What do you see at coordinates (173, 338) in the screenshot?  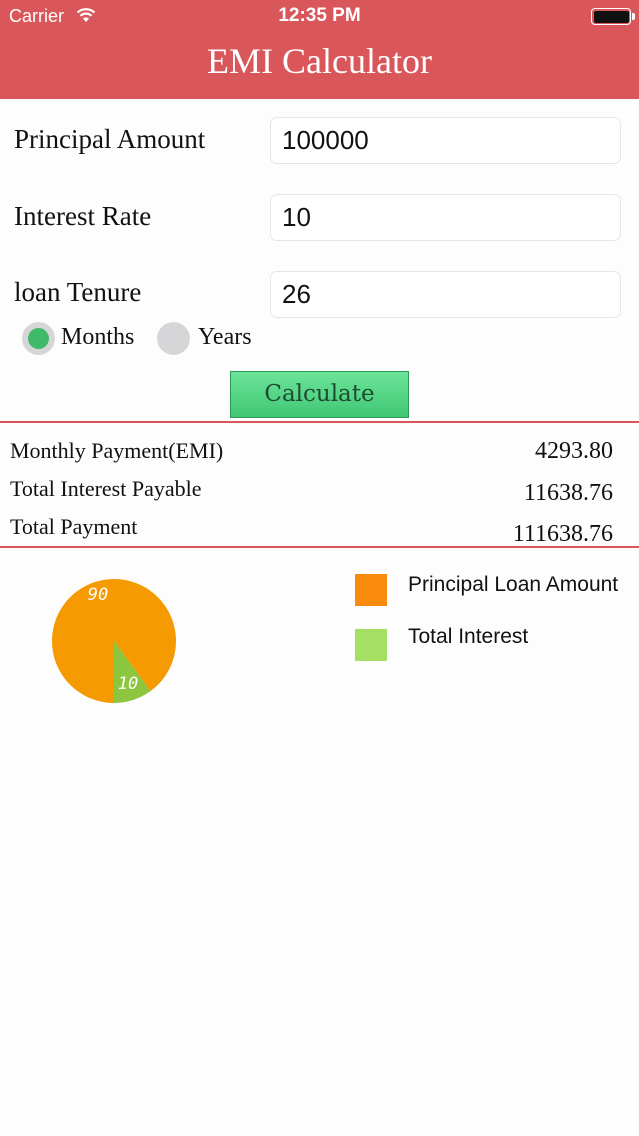 I see `years-radio` at bounding box center [173, 338].